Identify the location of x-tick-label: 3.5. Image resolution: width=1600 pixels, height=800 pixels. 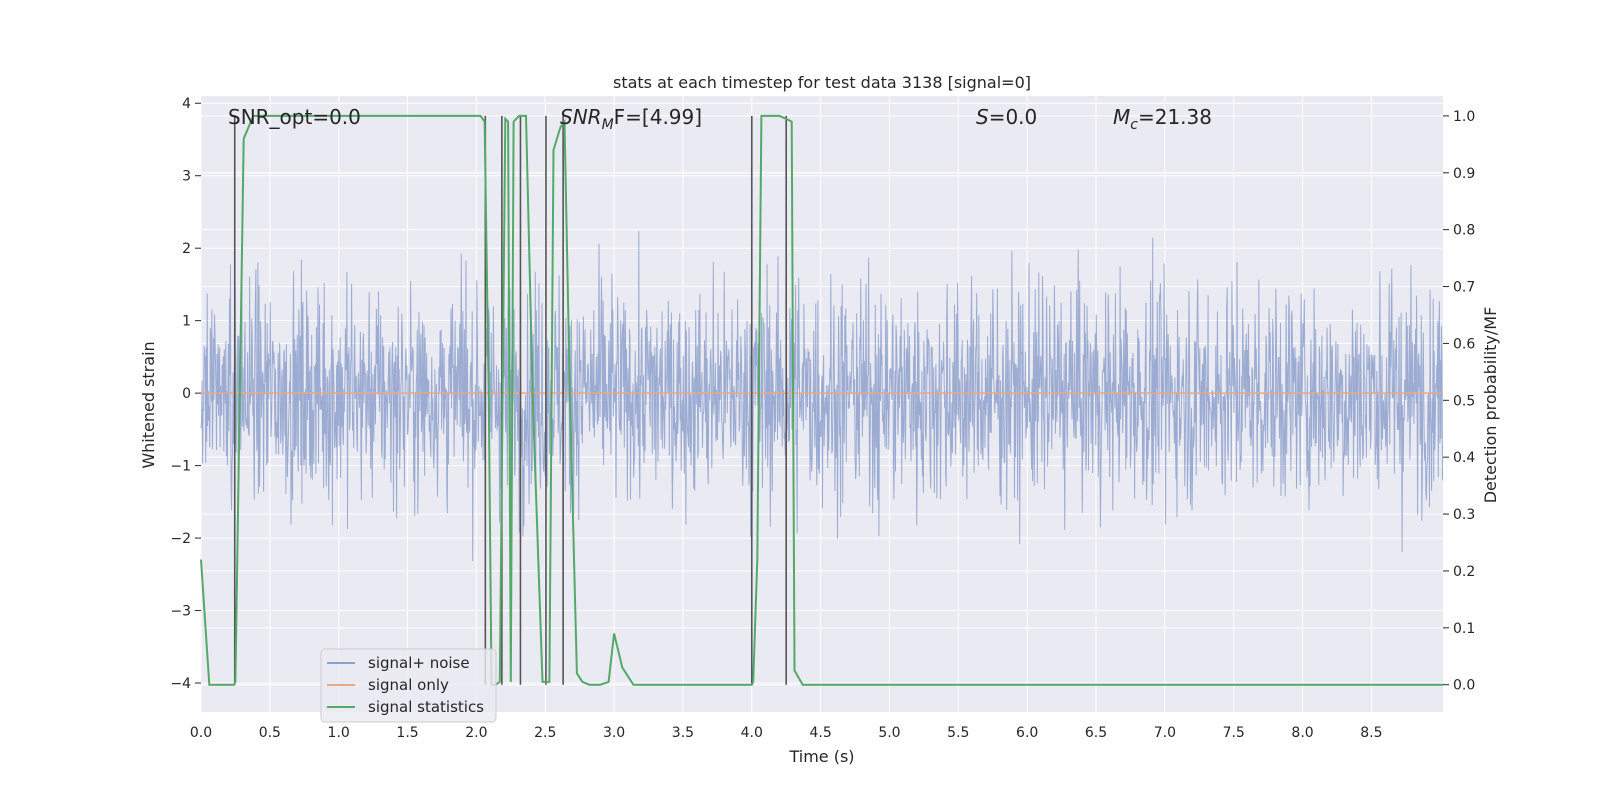
(683, 733).